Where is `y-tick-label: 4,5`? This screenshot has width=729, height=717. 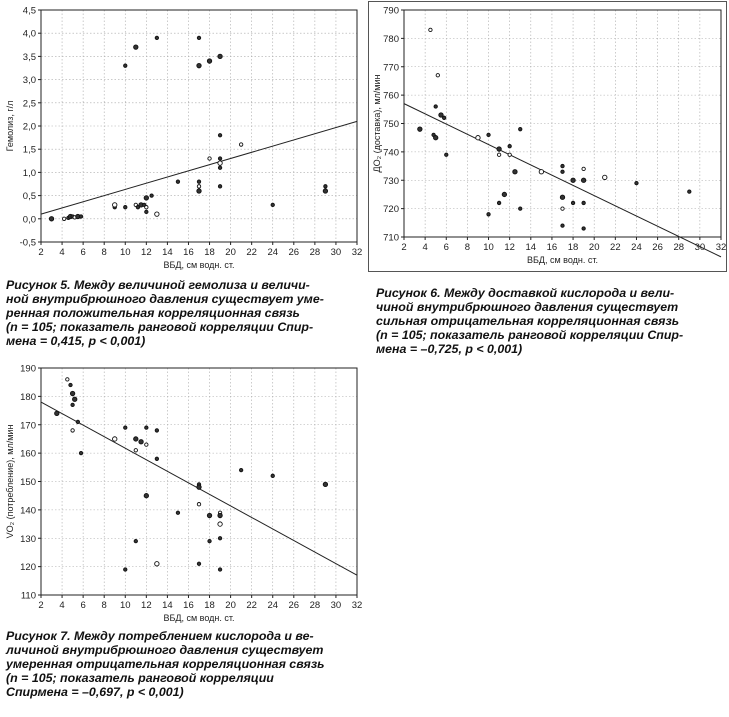
y-tick-label: 4,5 is located at coordinates (29, 11).